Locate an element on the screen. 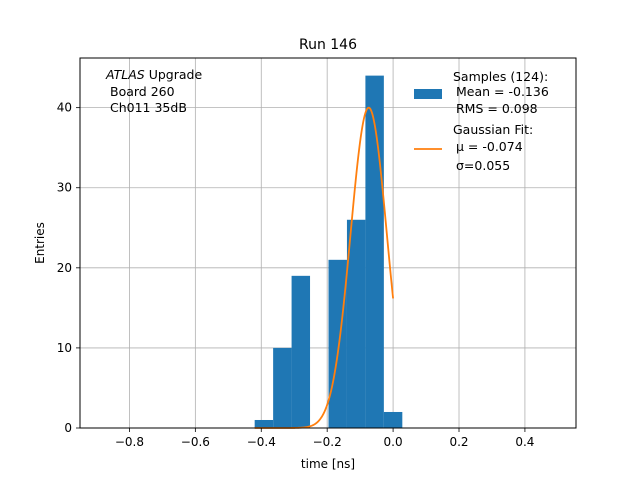 This screenshot has width=640, height=480. annotation-atlas: ATLAS is located at coordinates (125, 74).